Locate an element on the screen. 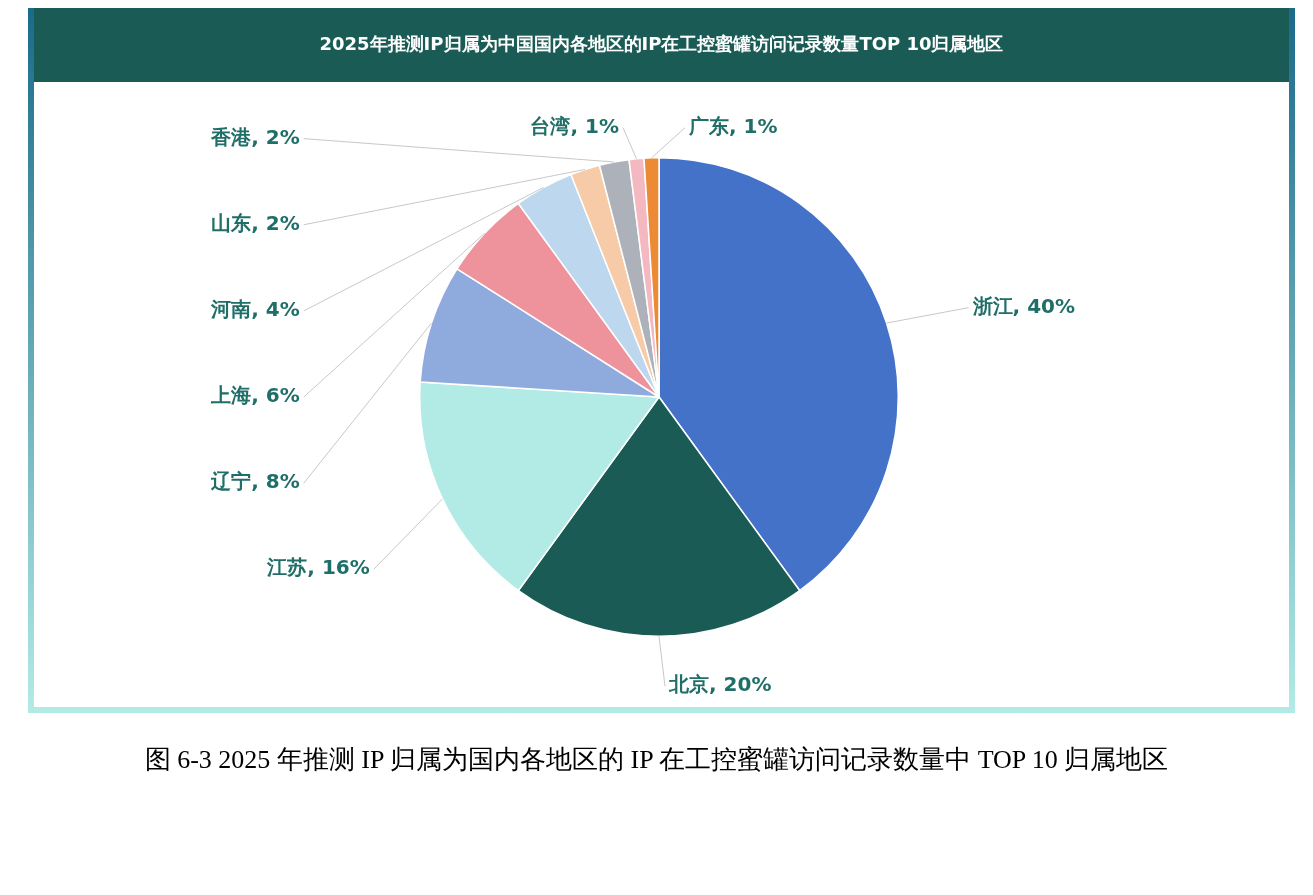  slice-label: 浙江 is located at coordinates (992, 305).